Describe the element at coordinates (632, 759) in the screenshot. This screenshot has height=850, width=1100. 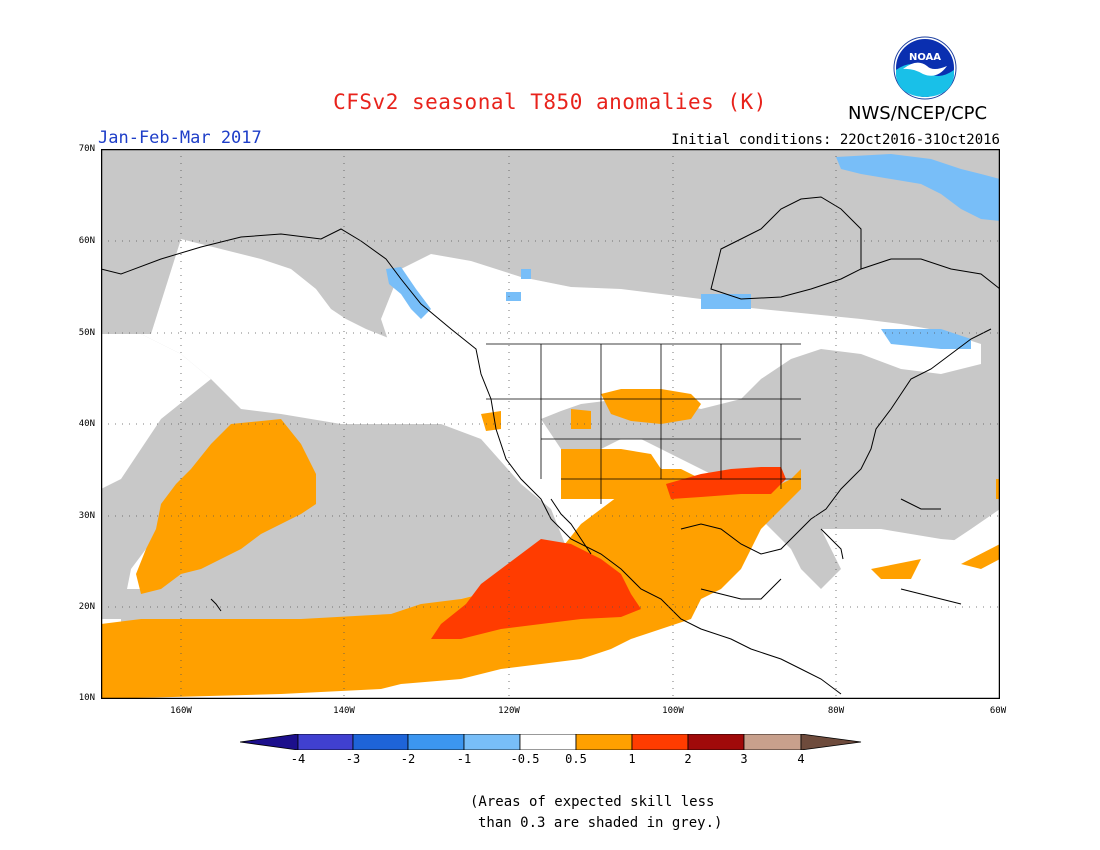
I see `colorbar-label: 1` at that location.